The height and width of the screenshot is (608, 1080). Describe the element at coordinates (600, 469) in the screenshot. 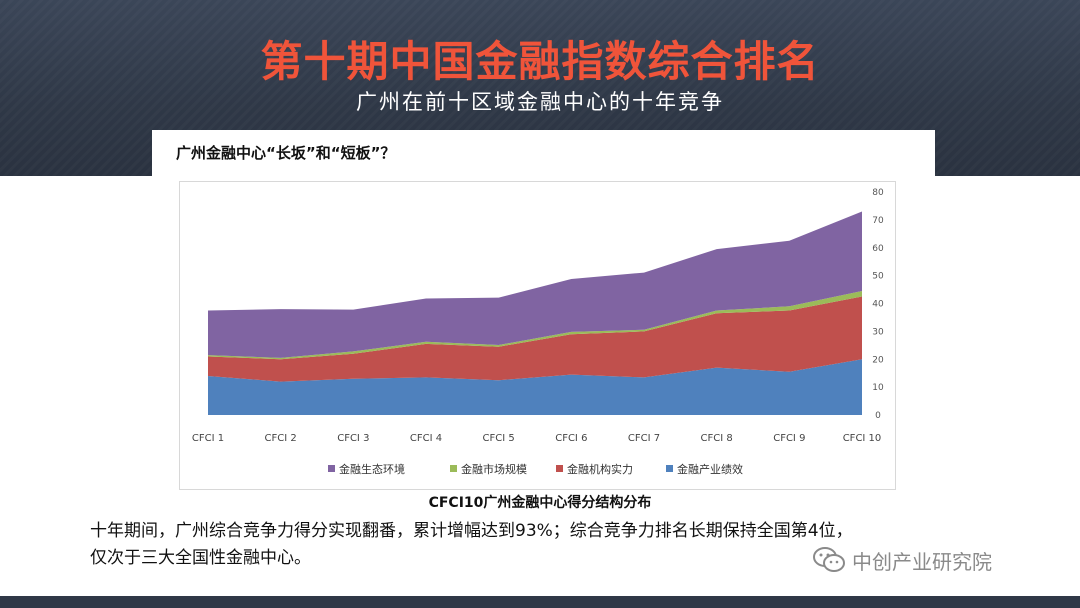

I see `legend-label: 金融机构实力` at that location.